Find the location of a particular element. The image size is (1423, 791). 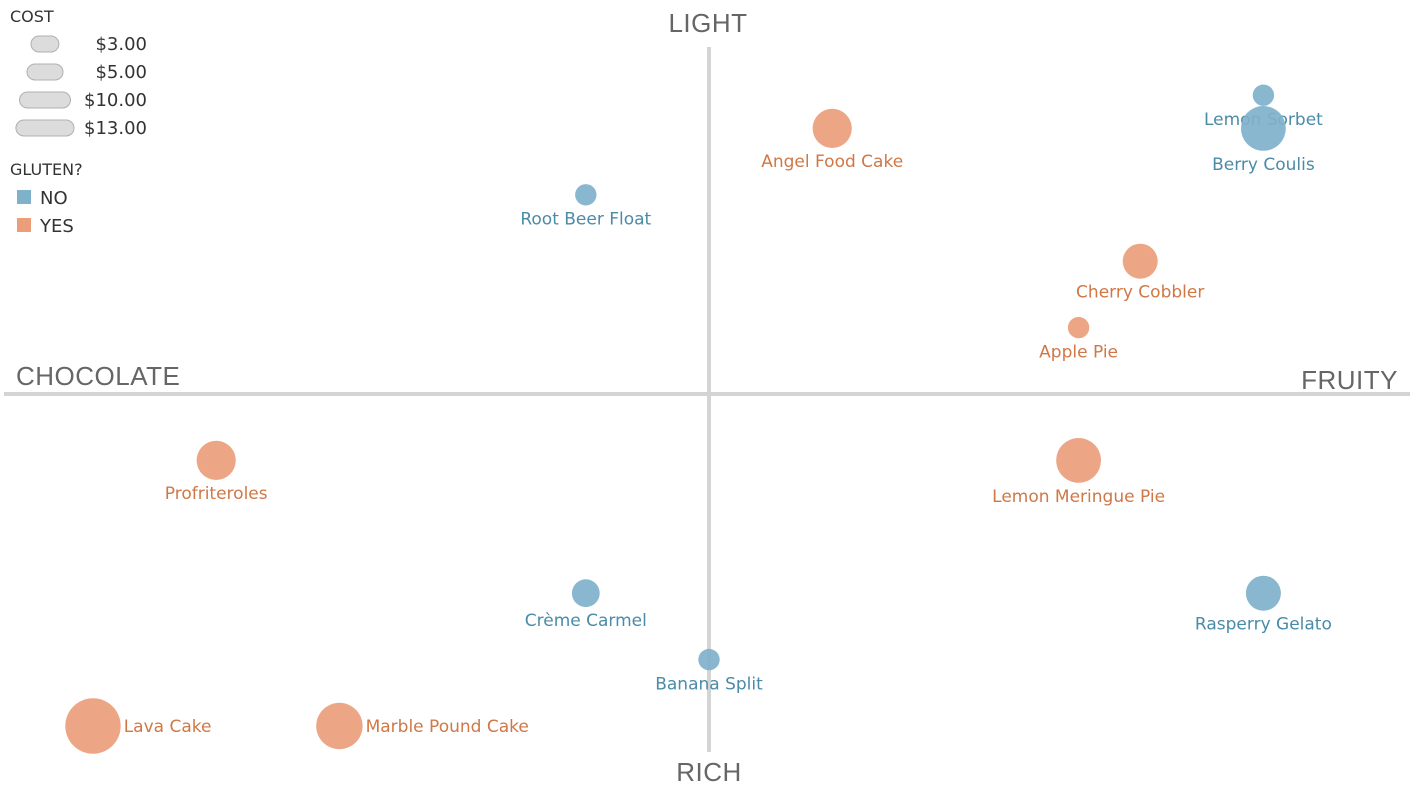

point-label: Cherry Cobbler is located at coordinates (1140, 293).